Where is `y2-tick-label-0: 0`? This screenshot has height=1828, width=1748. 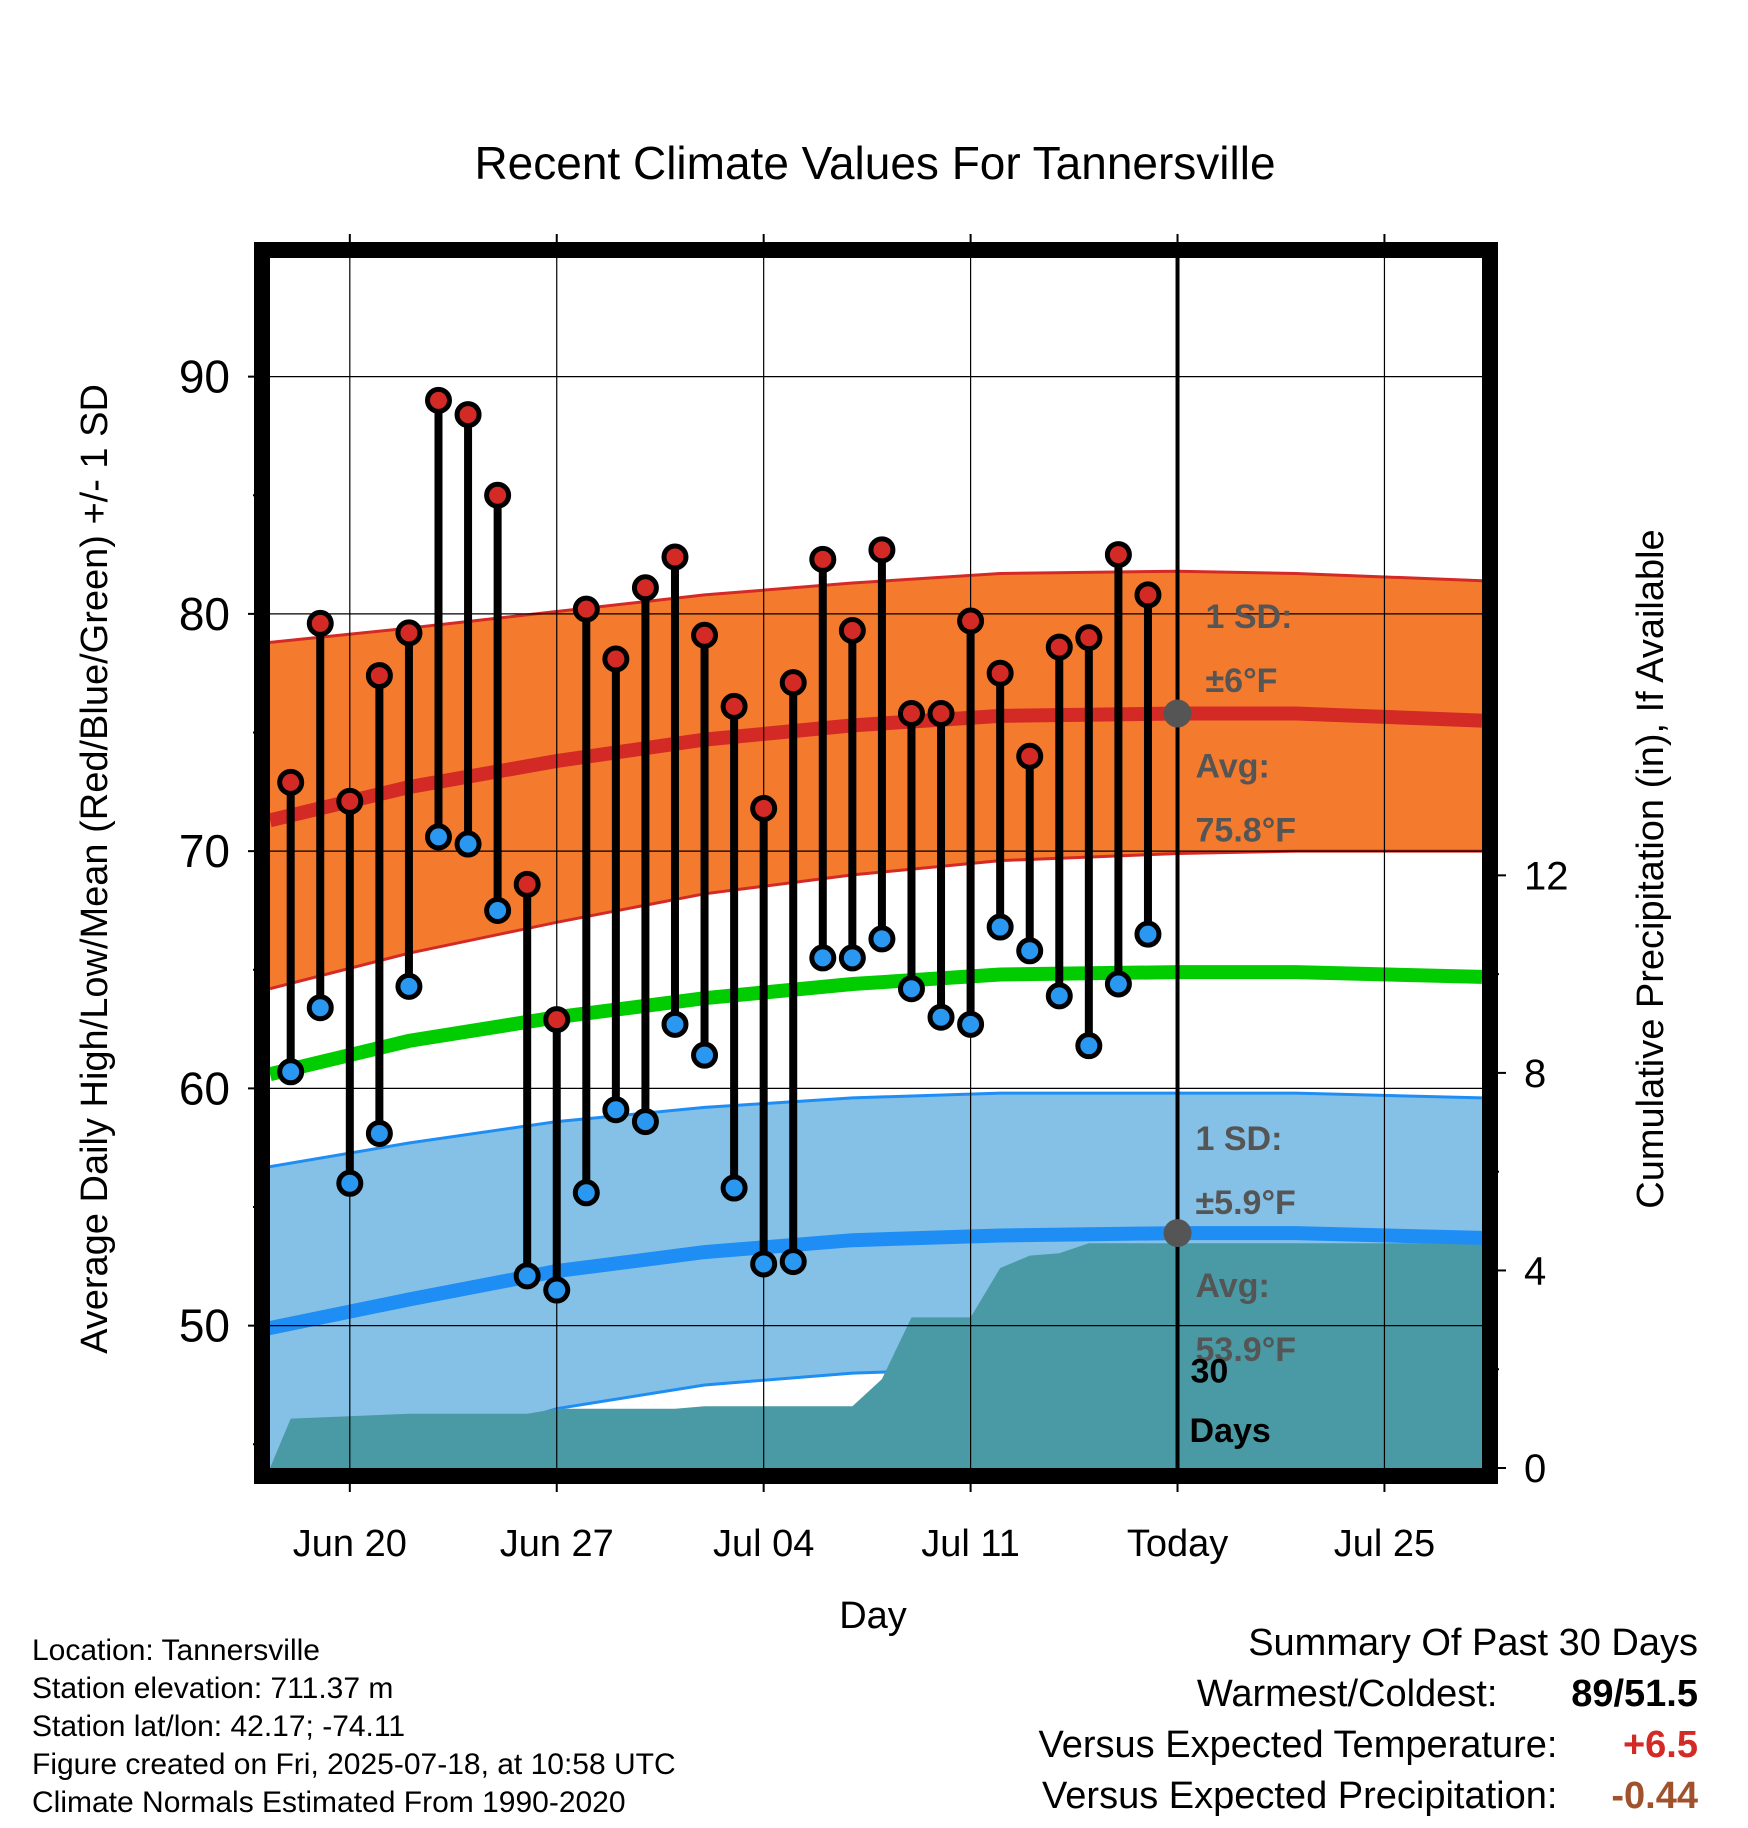
y2-tick-label-0: 0 is located at coordinates (1535, 1469).